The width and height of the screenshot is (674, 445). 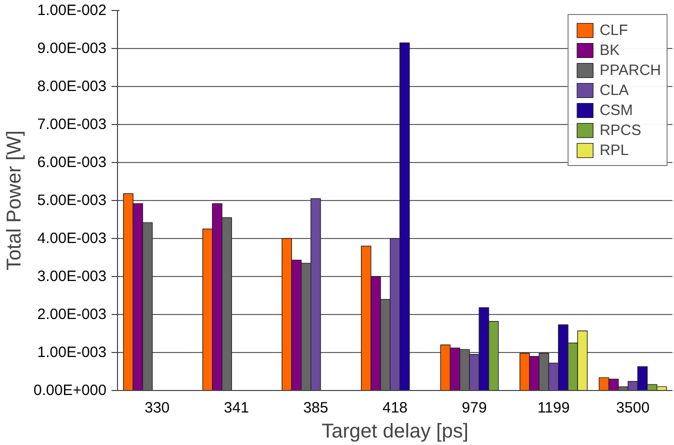 I want to click on y-tick-label: 4.00E-003, so click(x=72, y=238).